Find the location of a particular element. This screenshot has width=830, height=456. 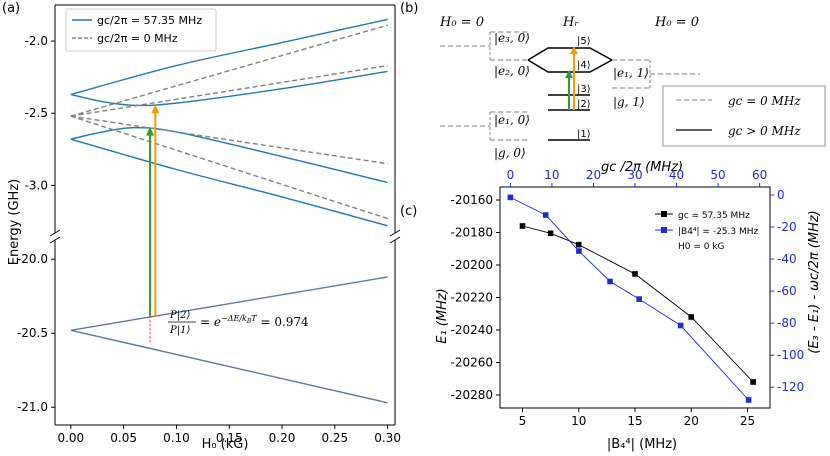

legend-c-gc: gc = 57.35 MHz is located at coordinates (714, 216).